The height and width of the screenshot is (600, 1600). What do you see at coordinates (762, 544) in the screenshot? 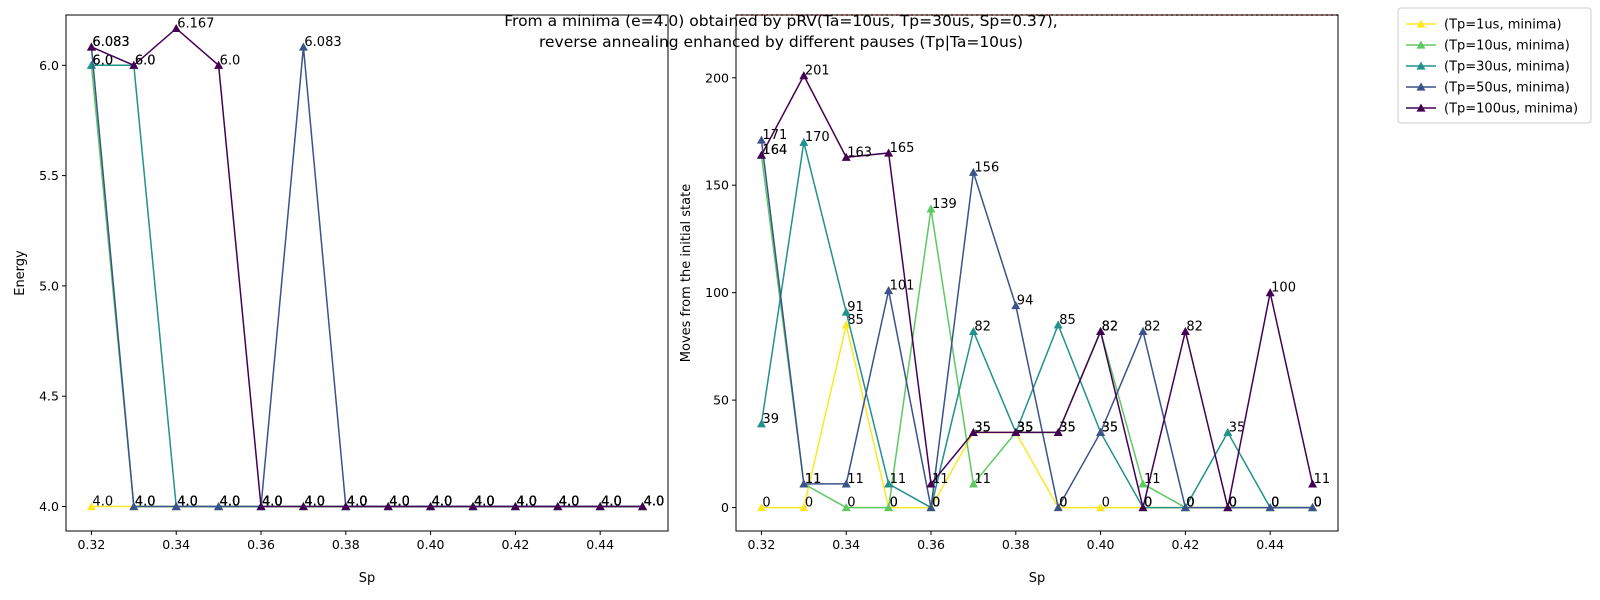
I see `x-tick-label: 0.32` at bounding box center [762, 544].